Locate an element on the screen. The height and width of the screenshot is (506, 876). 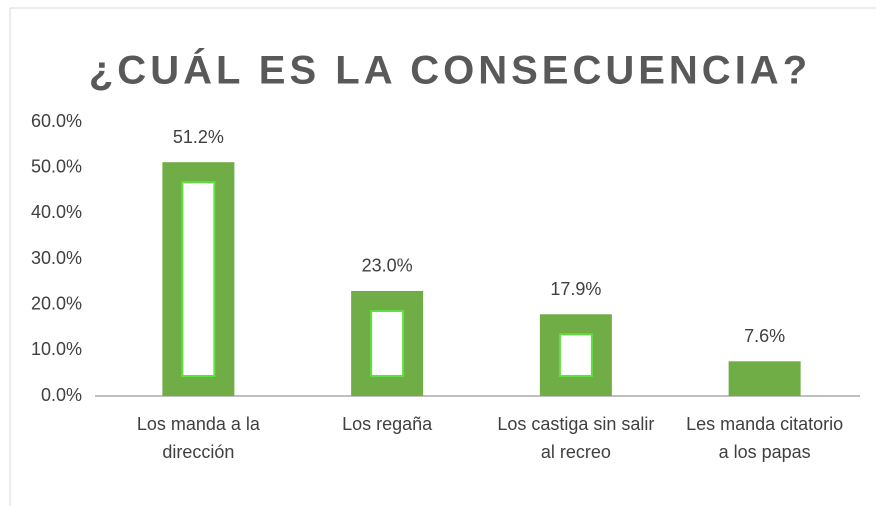
x-tick-label: Los manda a la dirección is located at coordinates (198, 438).